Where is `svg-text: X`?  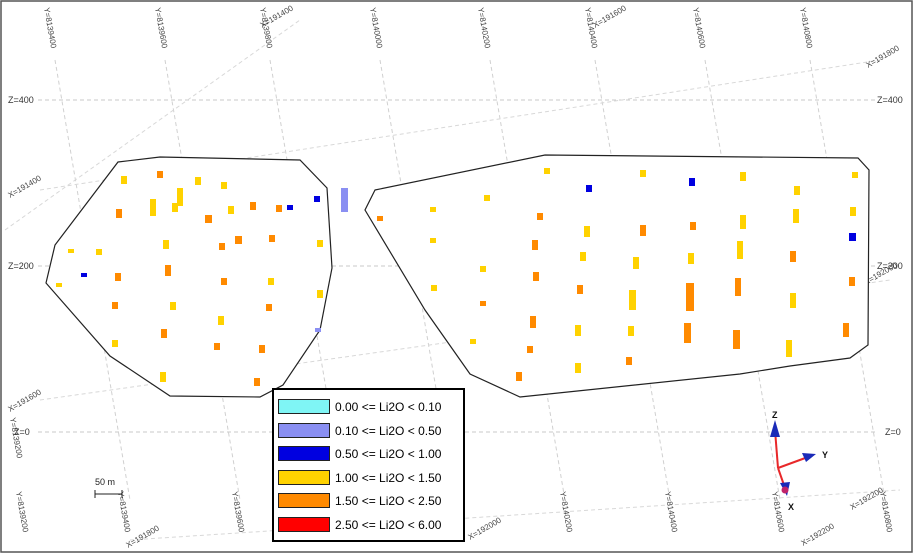 svg-text: X is located at coordinates (791, 507).